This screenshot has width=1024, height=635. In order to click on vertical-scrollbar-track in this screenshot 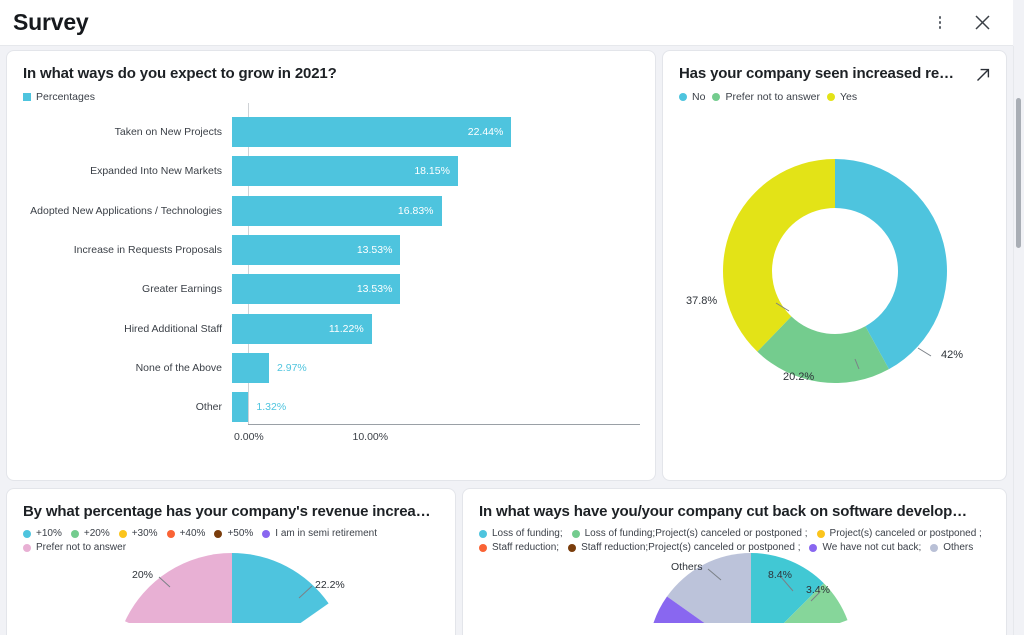, I will do `click(1018, 340)`.